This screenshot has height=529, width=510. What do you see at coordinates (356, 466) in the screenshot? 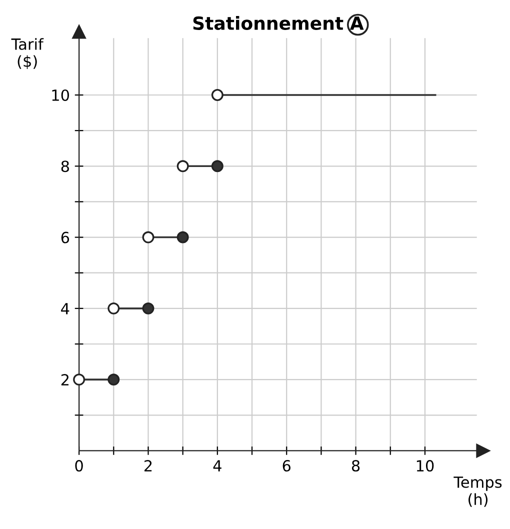
I see `x-tick-label: 8` at bounding box center [356, 466].